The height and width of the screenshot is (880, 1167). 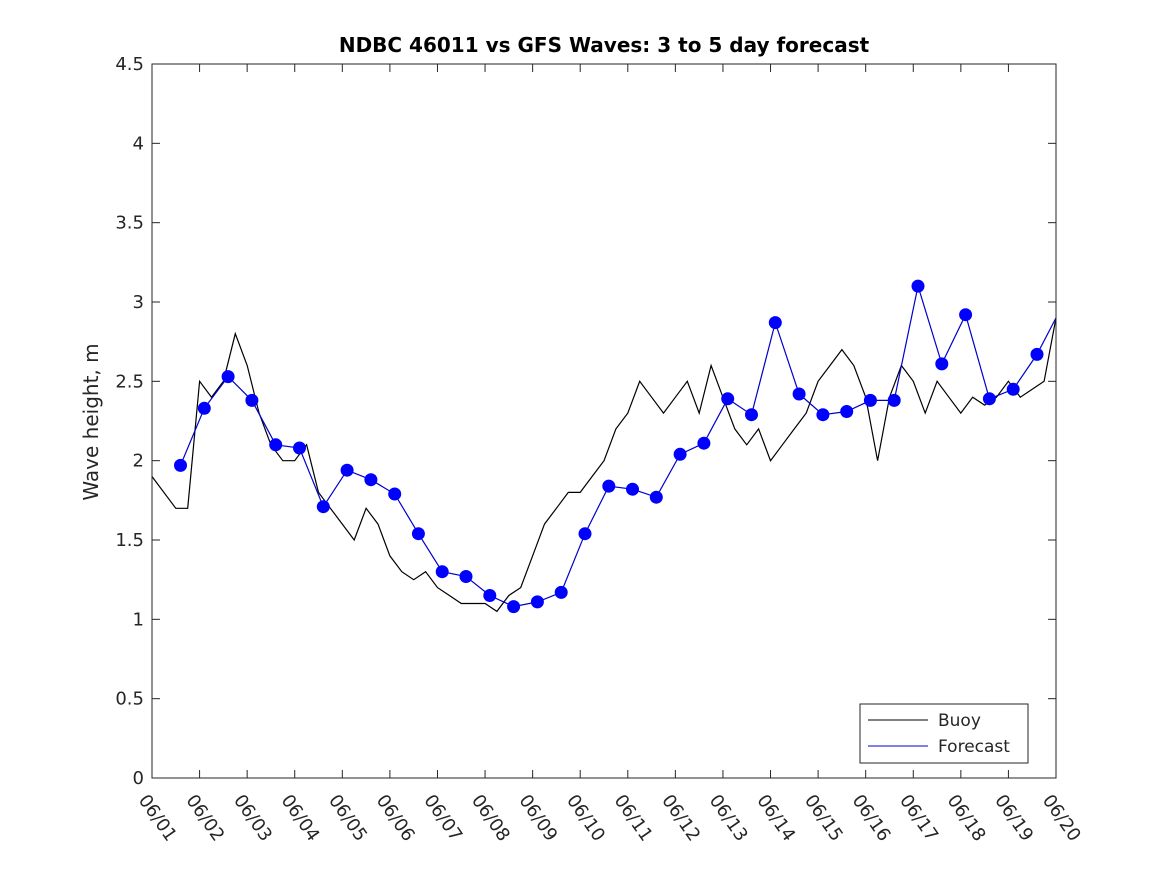 I want to click on legend-label-forecast: Forecast, so click(x=974, y=747).